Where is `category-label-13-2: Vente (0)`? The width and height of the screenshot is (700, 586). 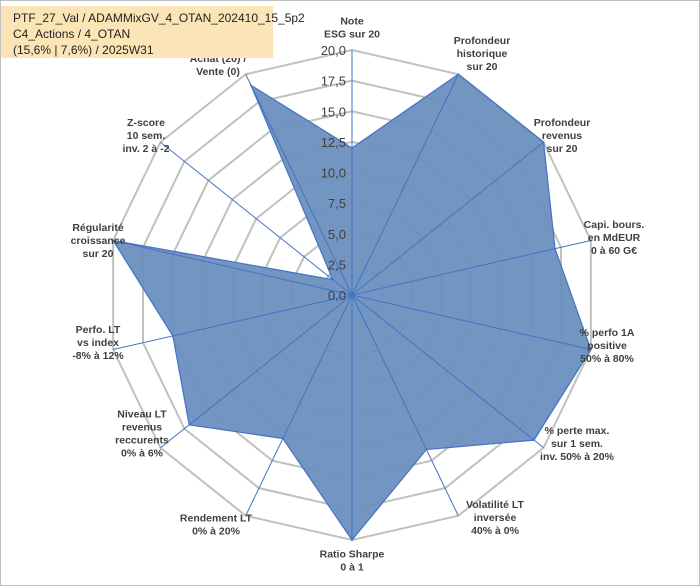 category-label-13-2: Vente (0) is located at coordinates (218, 72).